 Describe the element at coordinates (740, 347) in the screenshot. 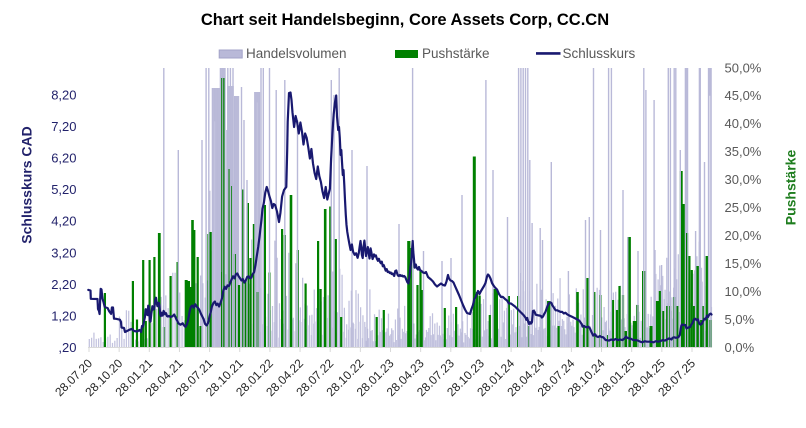

I see `svg-text: 0,0%` at that location.